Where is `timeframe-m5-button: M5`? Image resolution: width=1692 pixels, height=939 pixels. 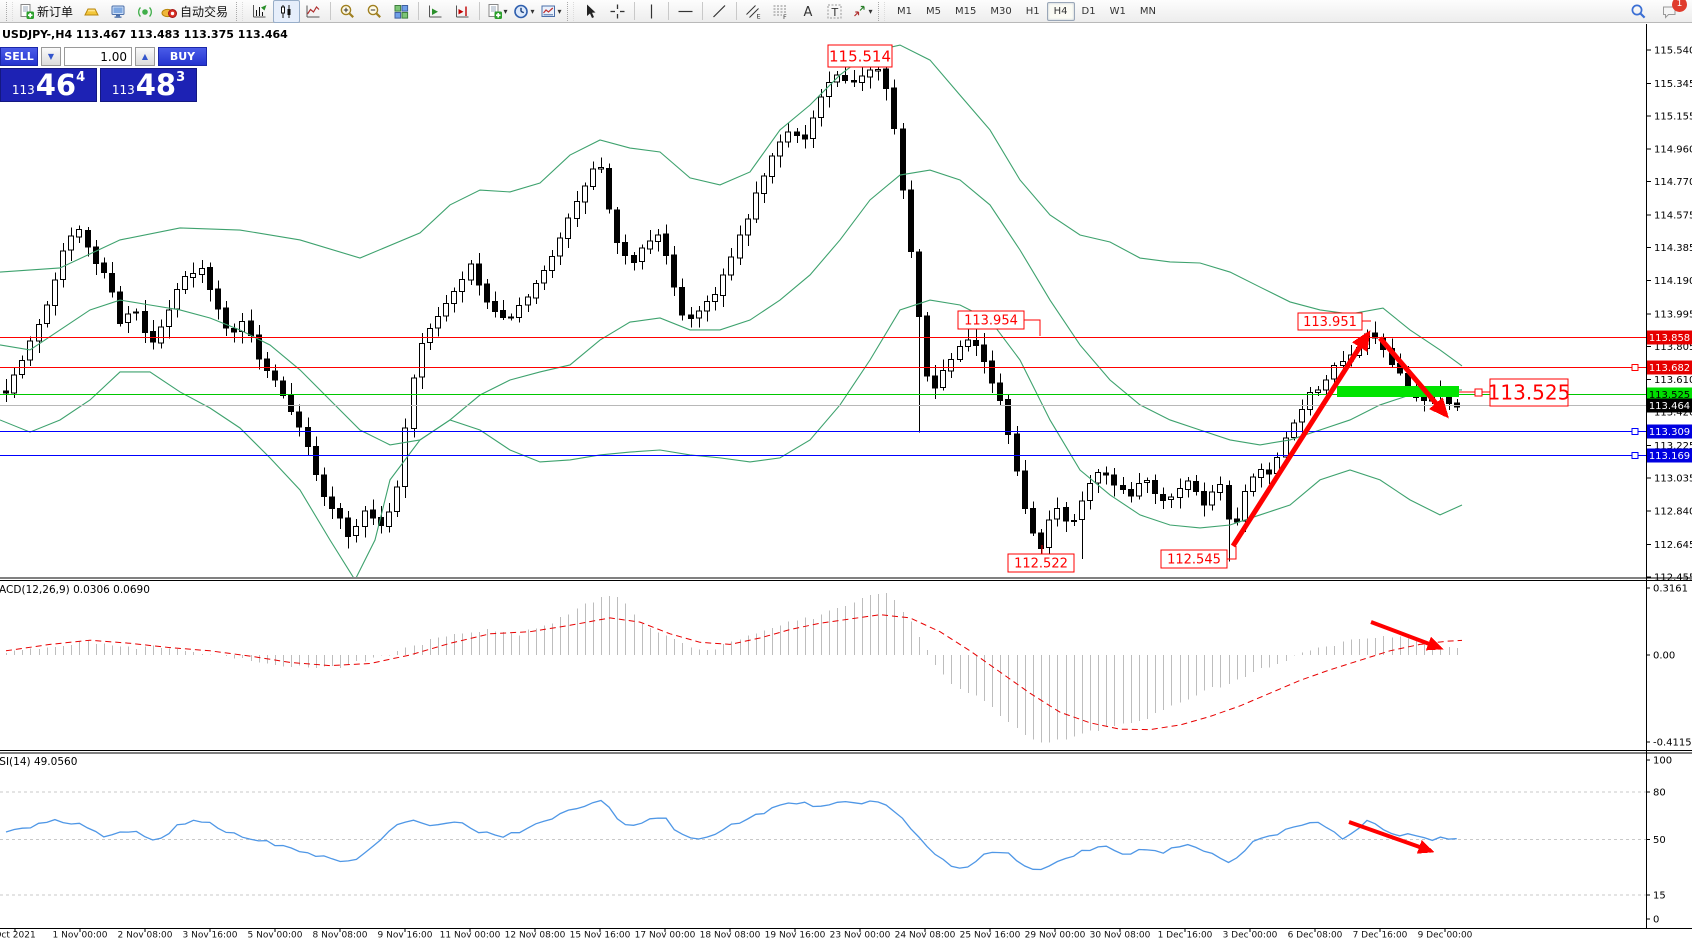
timeframe-m5-button: M5 is located at coordinates (934, 11).